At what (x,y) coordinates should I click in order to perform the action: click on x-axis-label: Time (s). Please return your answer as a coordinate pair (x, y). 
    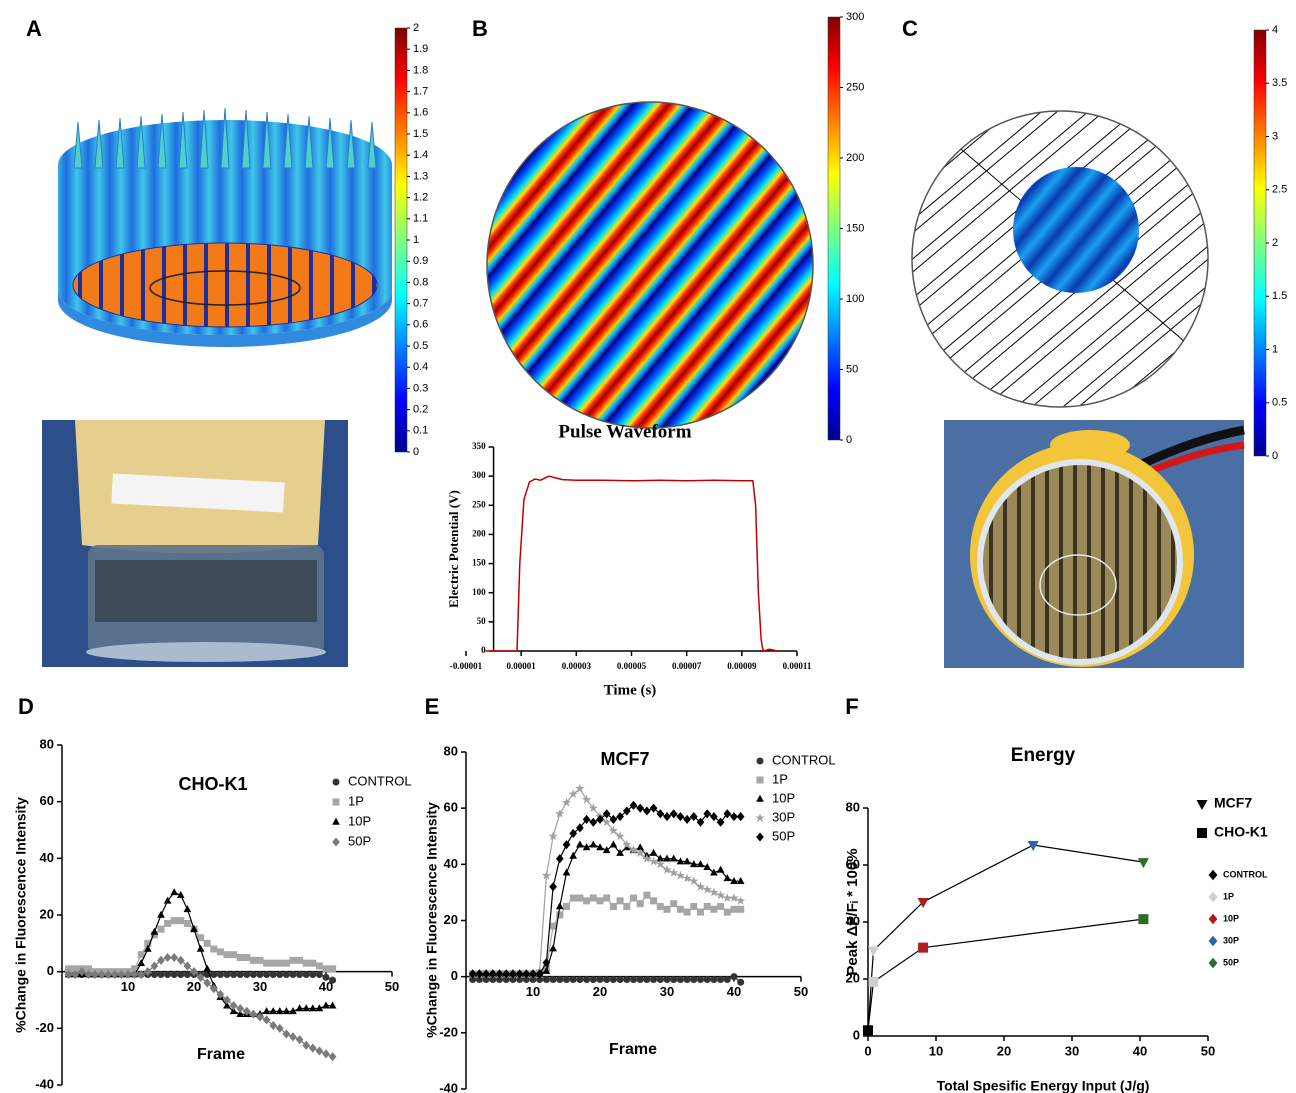
    Looking at the image, I should click on (630, 690).